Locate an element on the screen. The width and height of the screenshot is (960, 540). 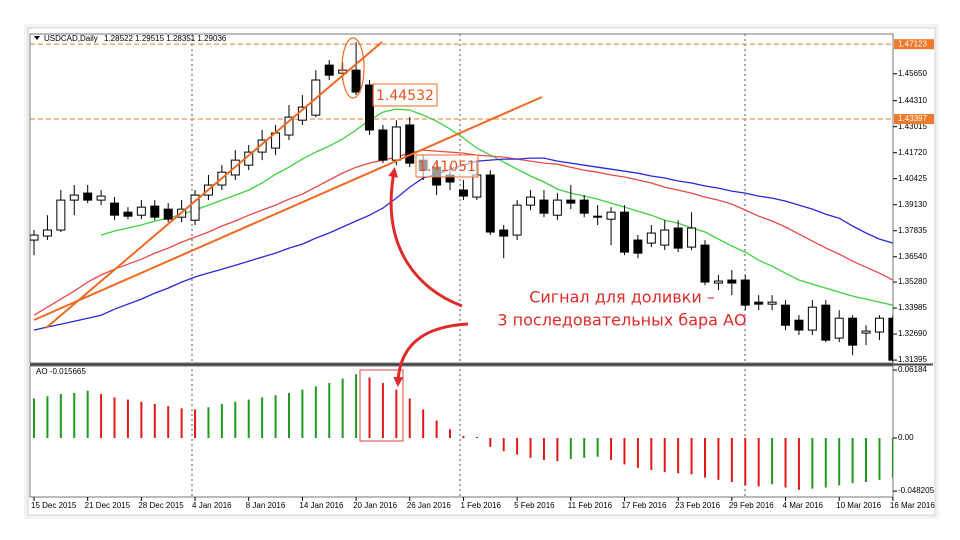
x-tick-label: 23 Feb 2016 is located at coordinates (697, 505).